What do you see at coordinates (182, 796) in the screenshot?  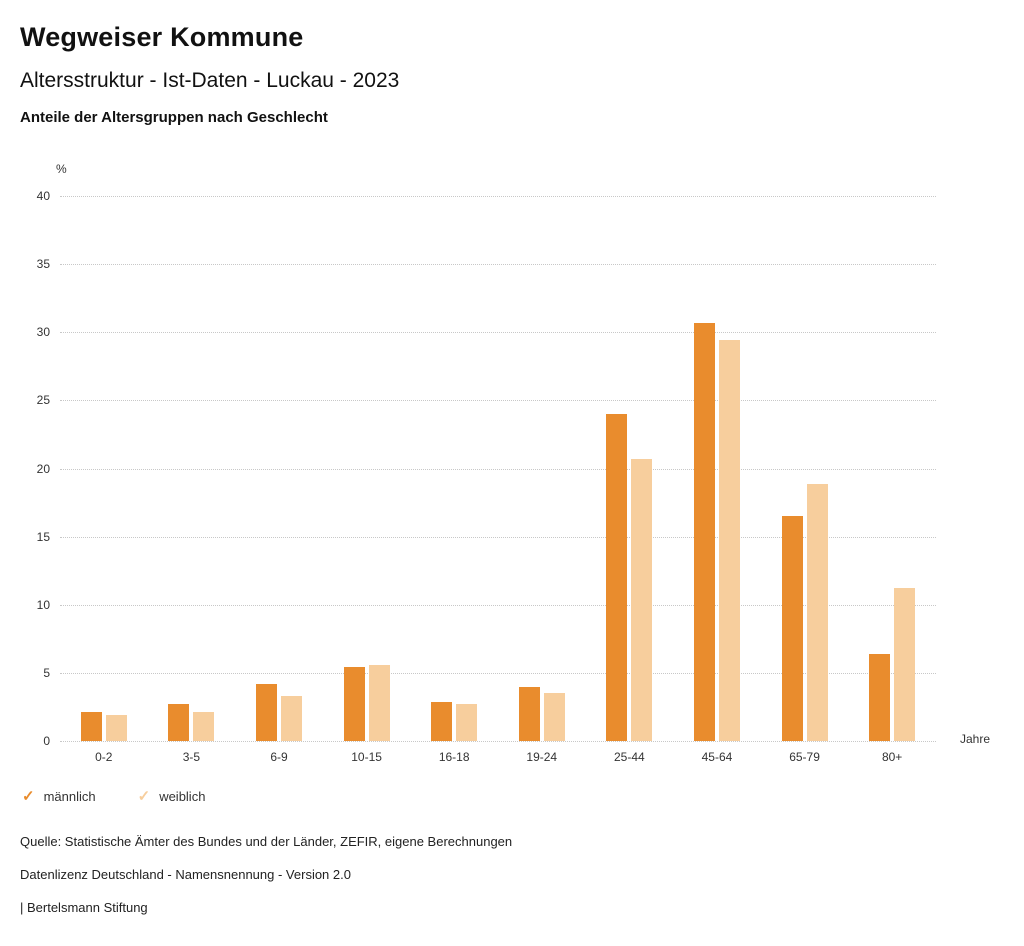 I see `legend-label: weiblich` at bounding box center [182, 796].